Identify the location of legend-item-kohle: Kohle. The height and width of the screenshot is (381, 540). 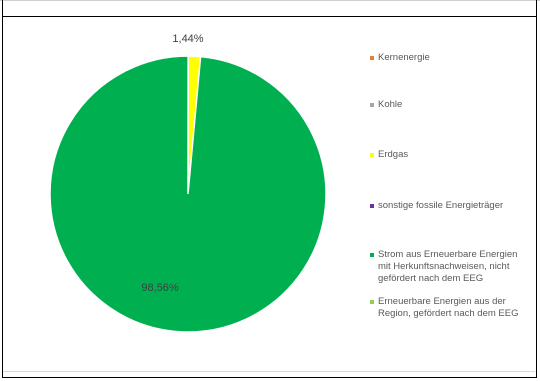
(386, 105).